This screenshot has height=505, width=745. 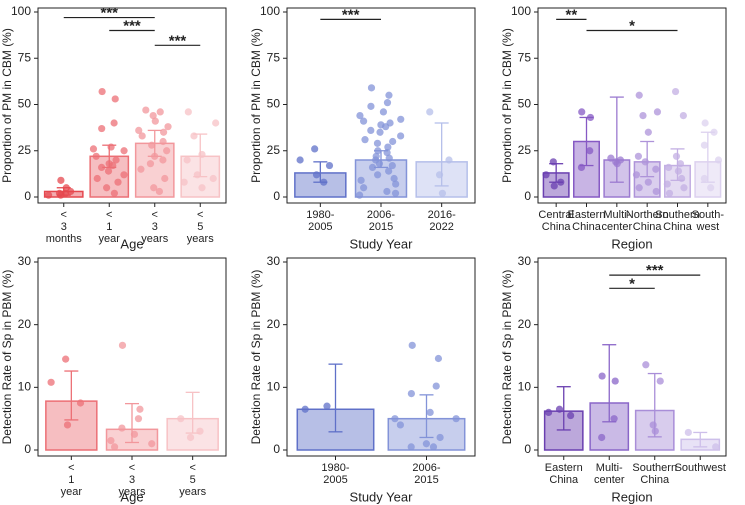 What do you see at coordinates (708, 221) in the screenshot?
I see `x-tick-label: South-west` at bounding box center [708, 221].